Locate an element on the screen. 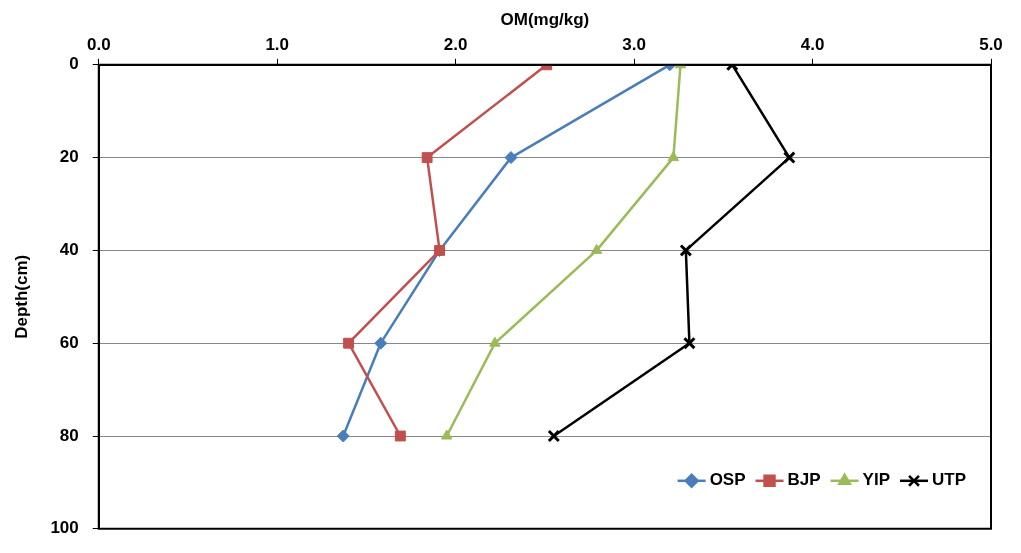 The image size is (1021, 553). legend-label: OSP is located at coordinates (727, 480).